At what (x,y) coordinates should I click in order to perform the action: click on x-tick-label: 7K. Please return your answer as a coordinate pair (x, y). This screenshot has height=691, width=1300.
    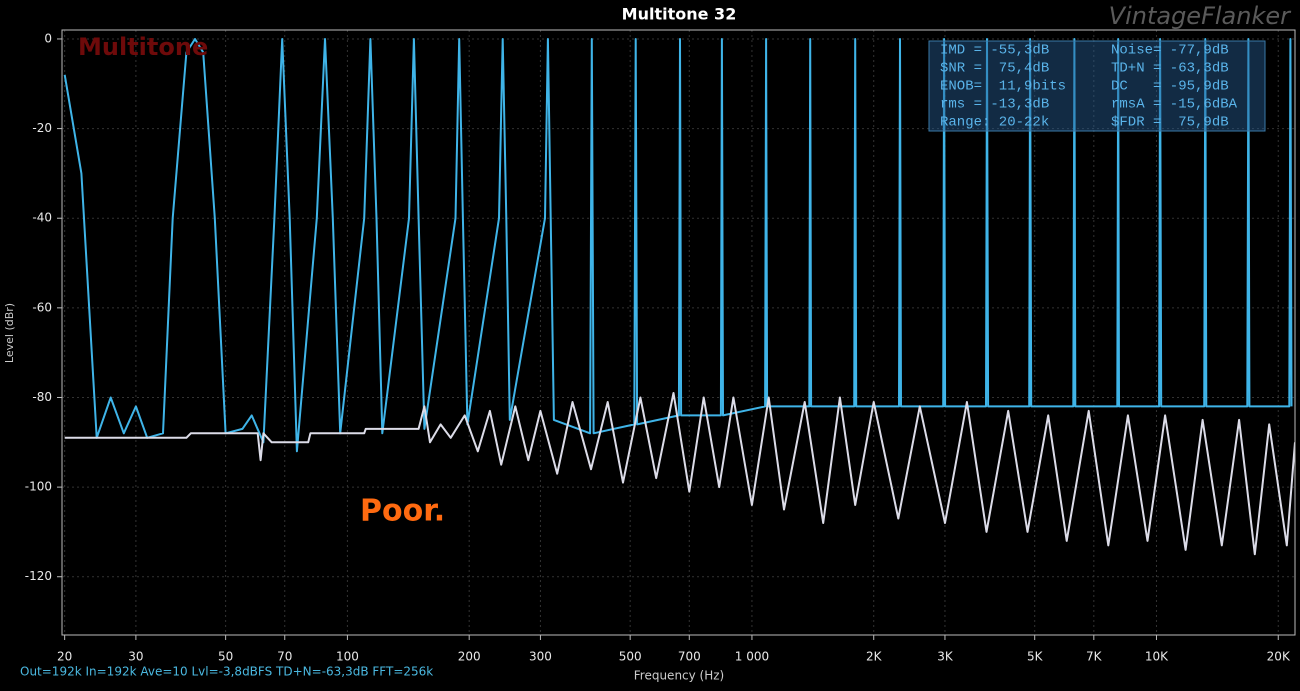
    Looking at the image, I should click on (1094, 657).